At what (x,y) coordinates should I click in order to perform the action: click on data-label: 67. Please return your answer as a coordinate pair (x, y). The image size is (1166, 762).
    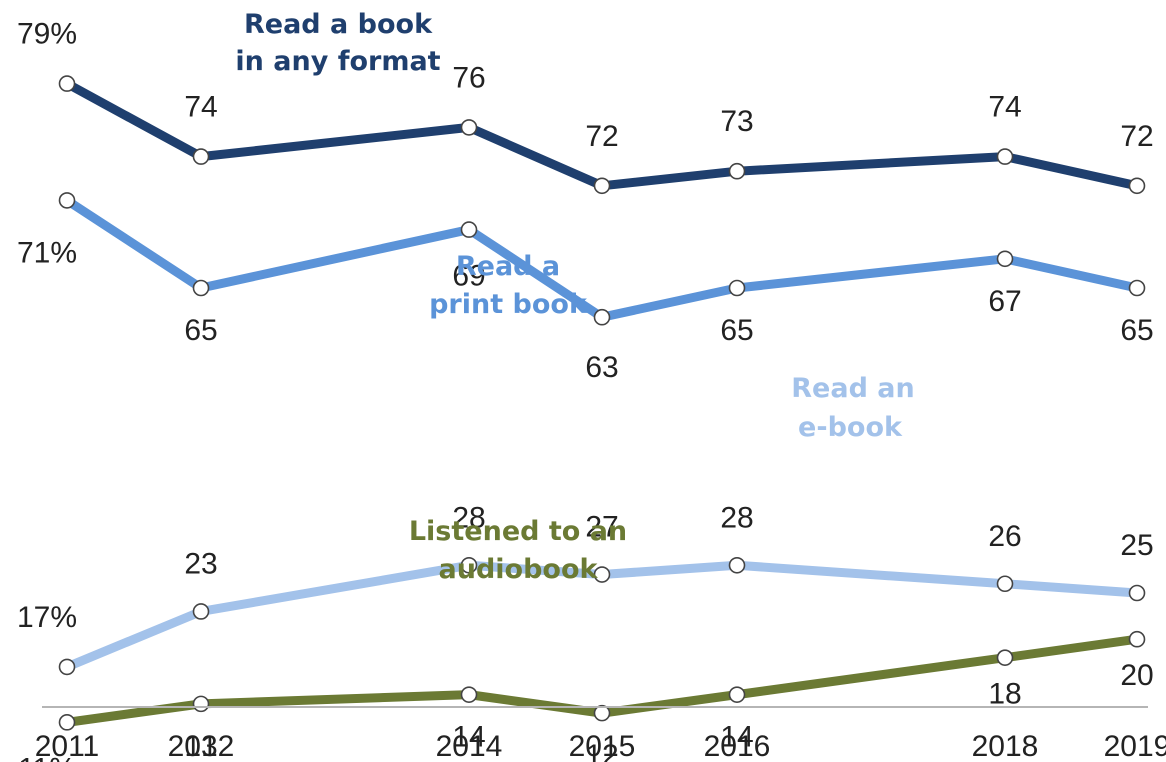
    Looking at the image, I should click on (1004, 301).